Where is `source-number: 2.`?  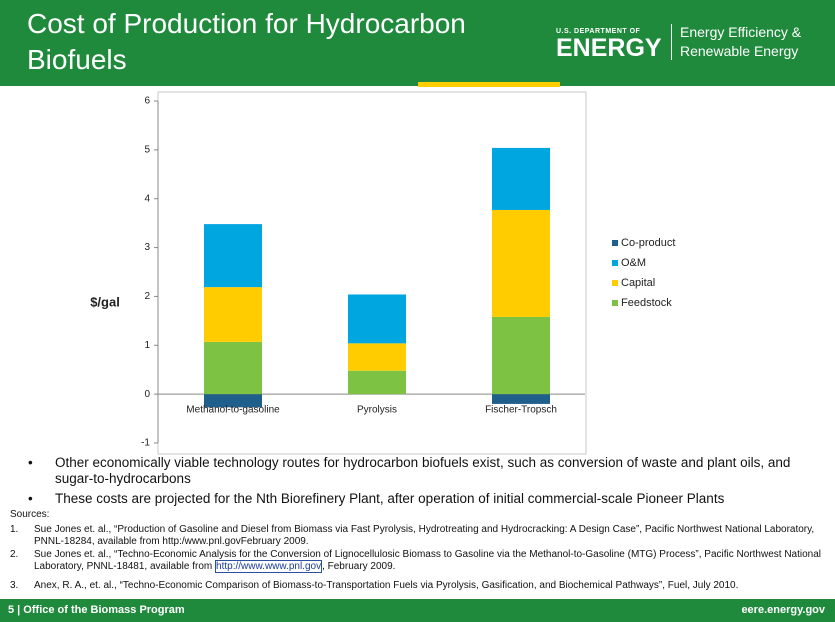
source-number: 2. is located at coordinates (14, 554).